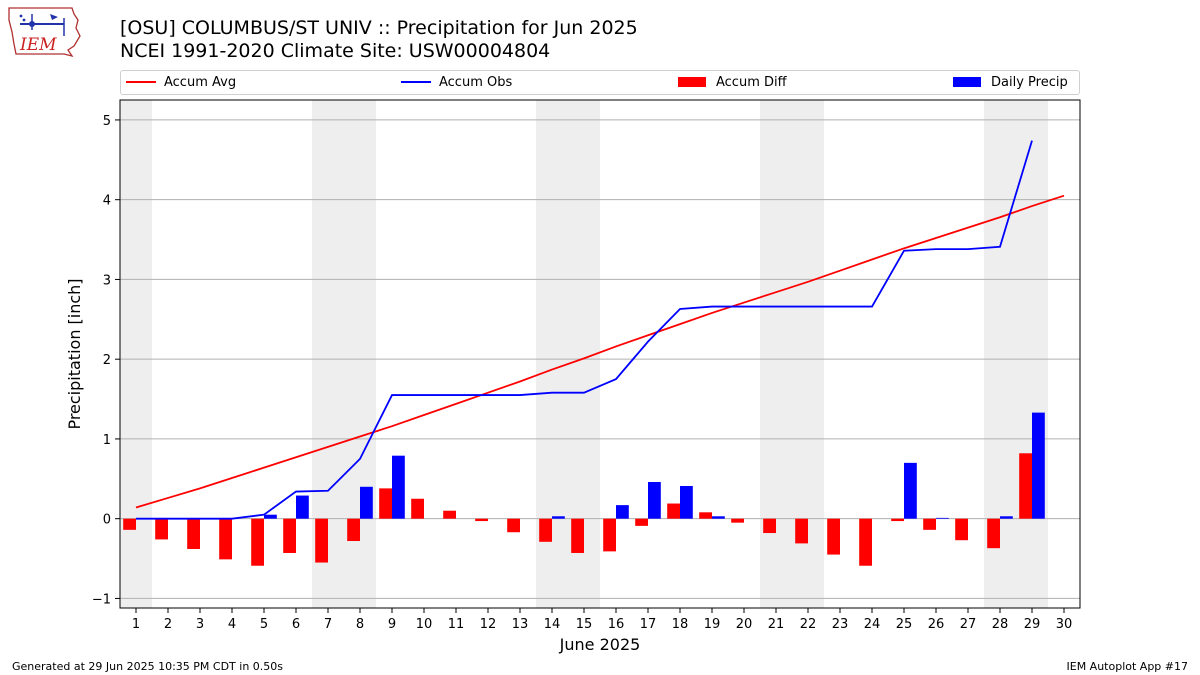 Image resolution: width=1200 pixels, height=675 pixels. What do you see at coordinates (1064, 624) in the screenshot?
I see `x-tick-label: 30` at bounding box center [1064, 624].